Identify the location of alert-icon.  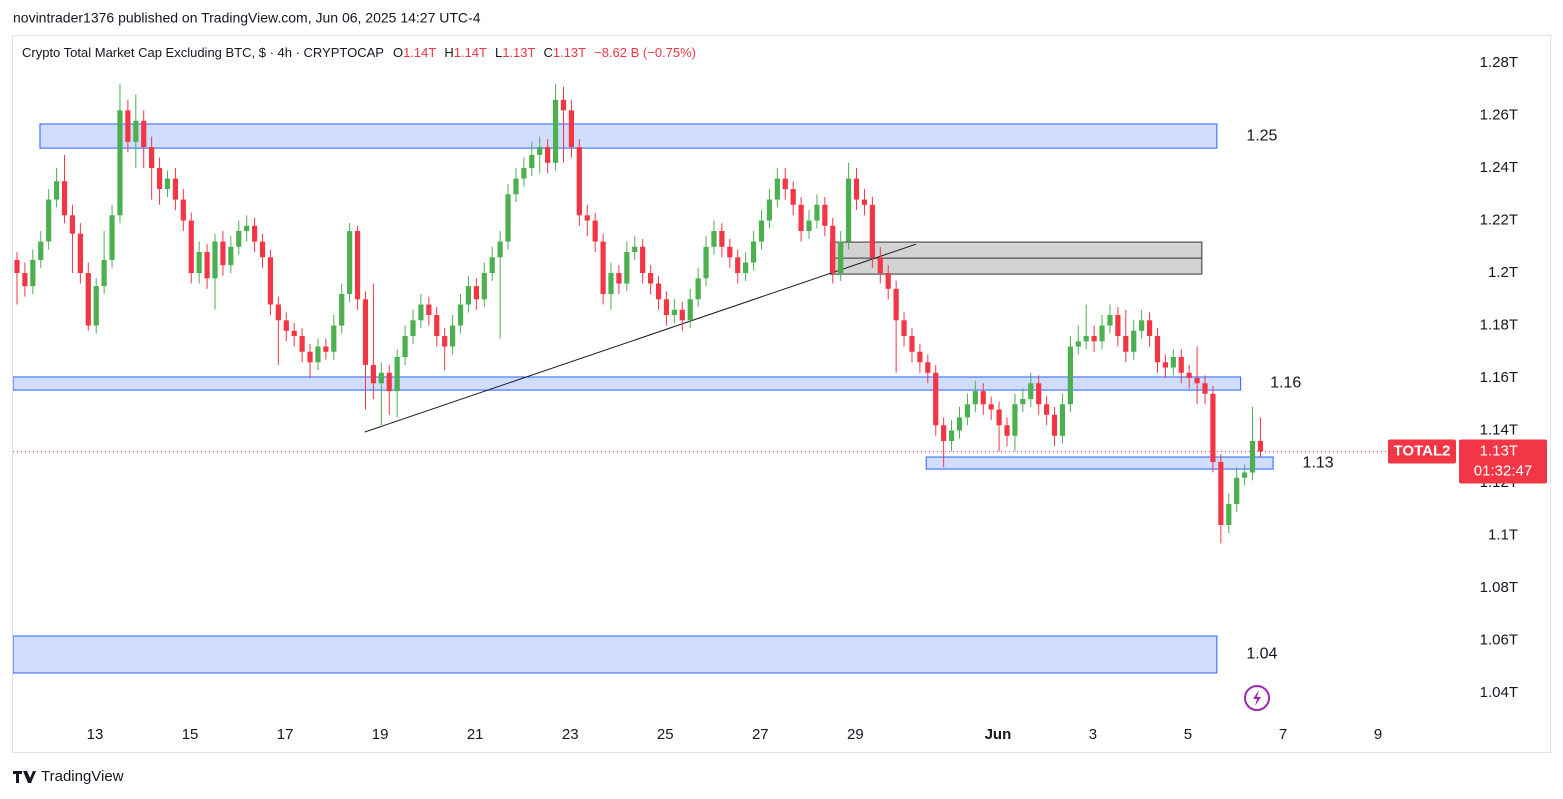
(1257, 698).